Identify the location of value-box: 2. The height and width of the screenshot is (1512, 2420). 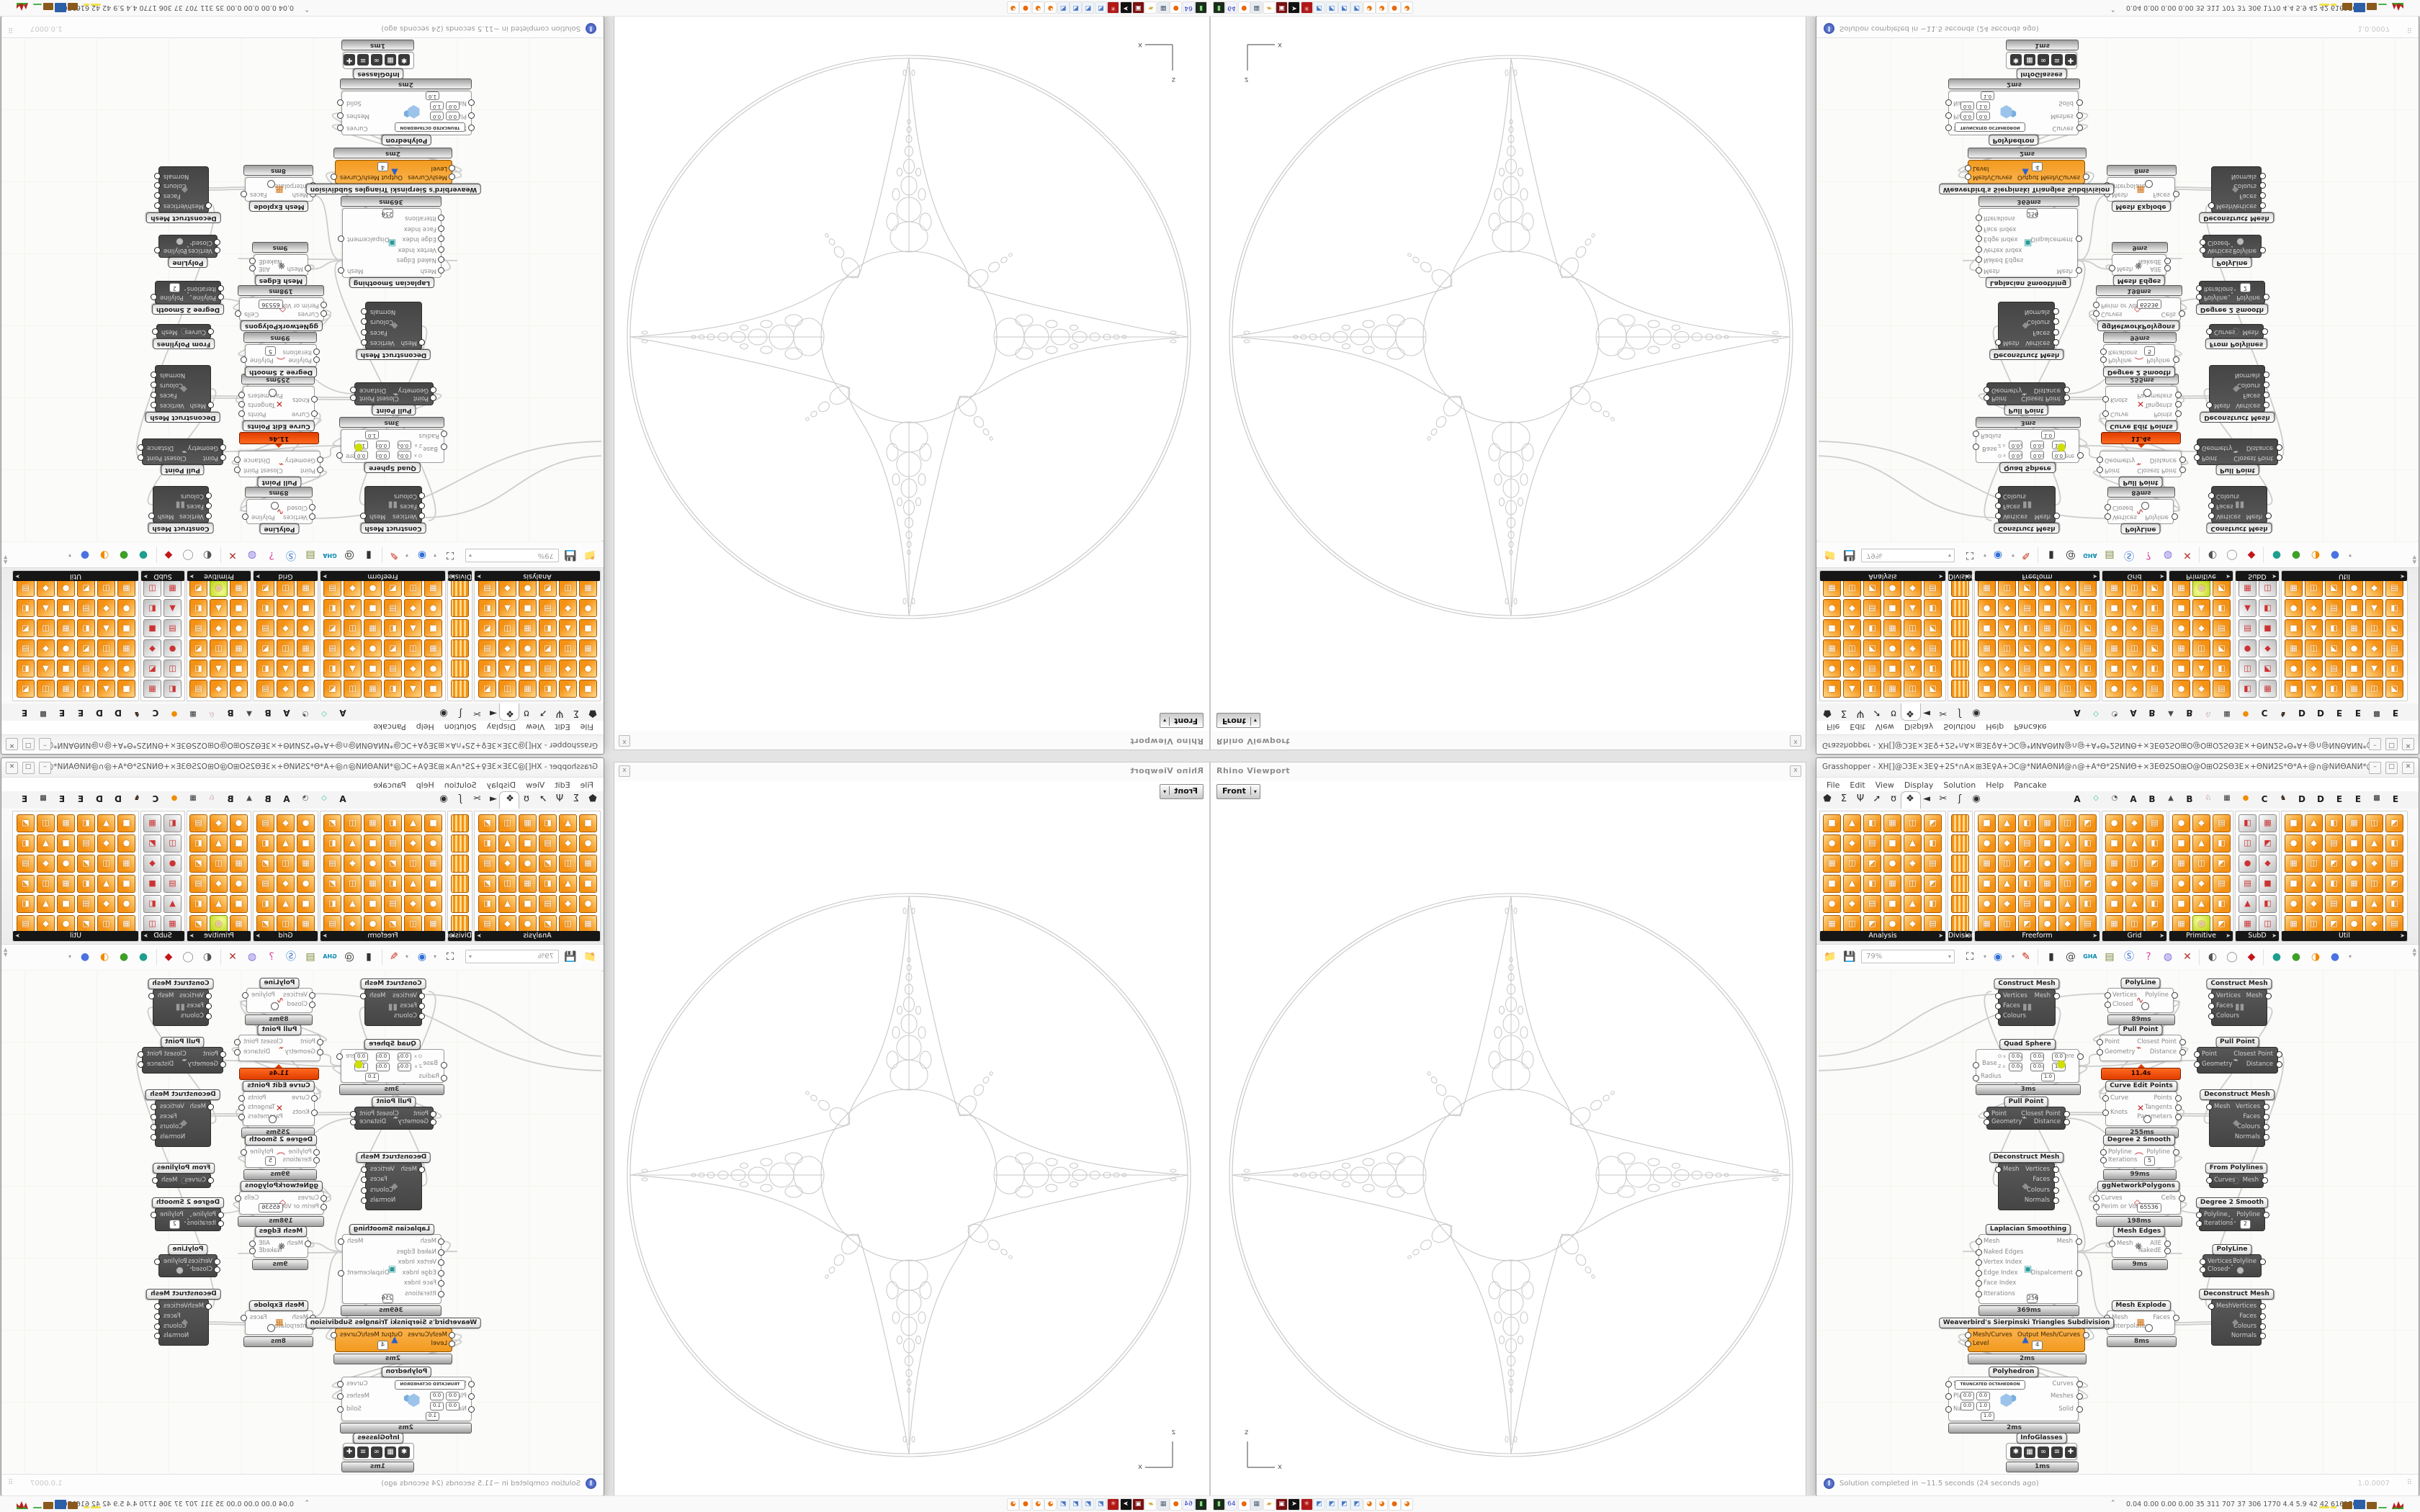
(174, 287).